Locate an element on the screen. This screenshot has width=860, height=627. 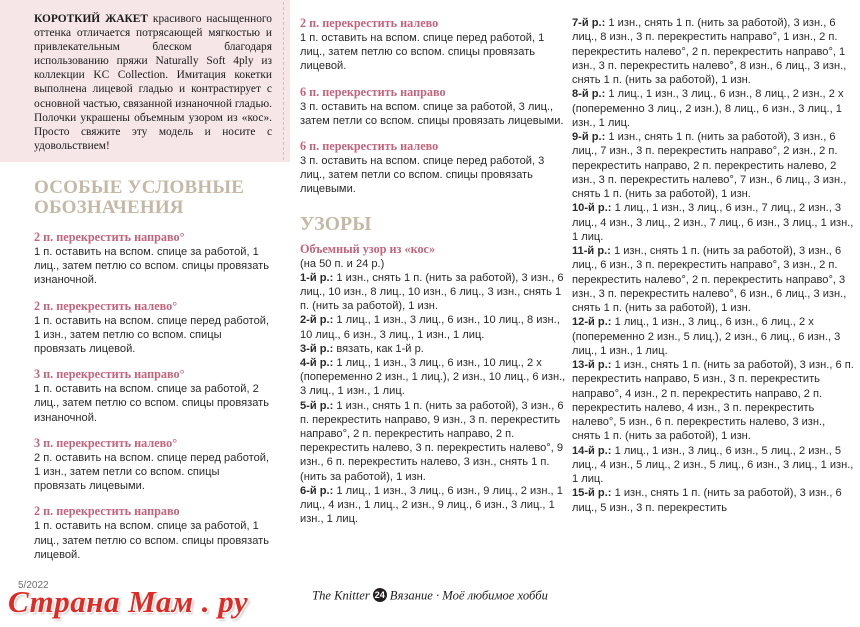
term-name: 2 п. перекрестить налево is located at coordinates (369, 23).